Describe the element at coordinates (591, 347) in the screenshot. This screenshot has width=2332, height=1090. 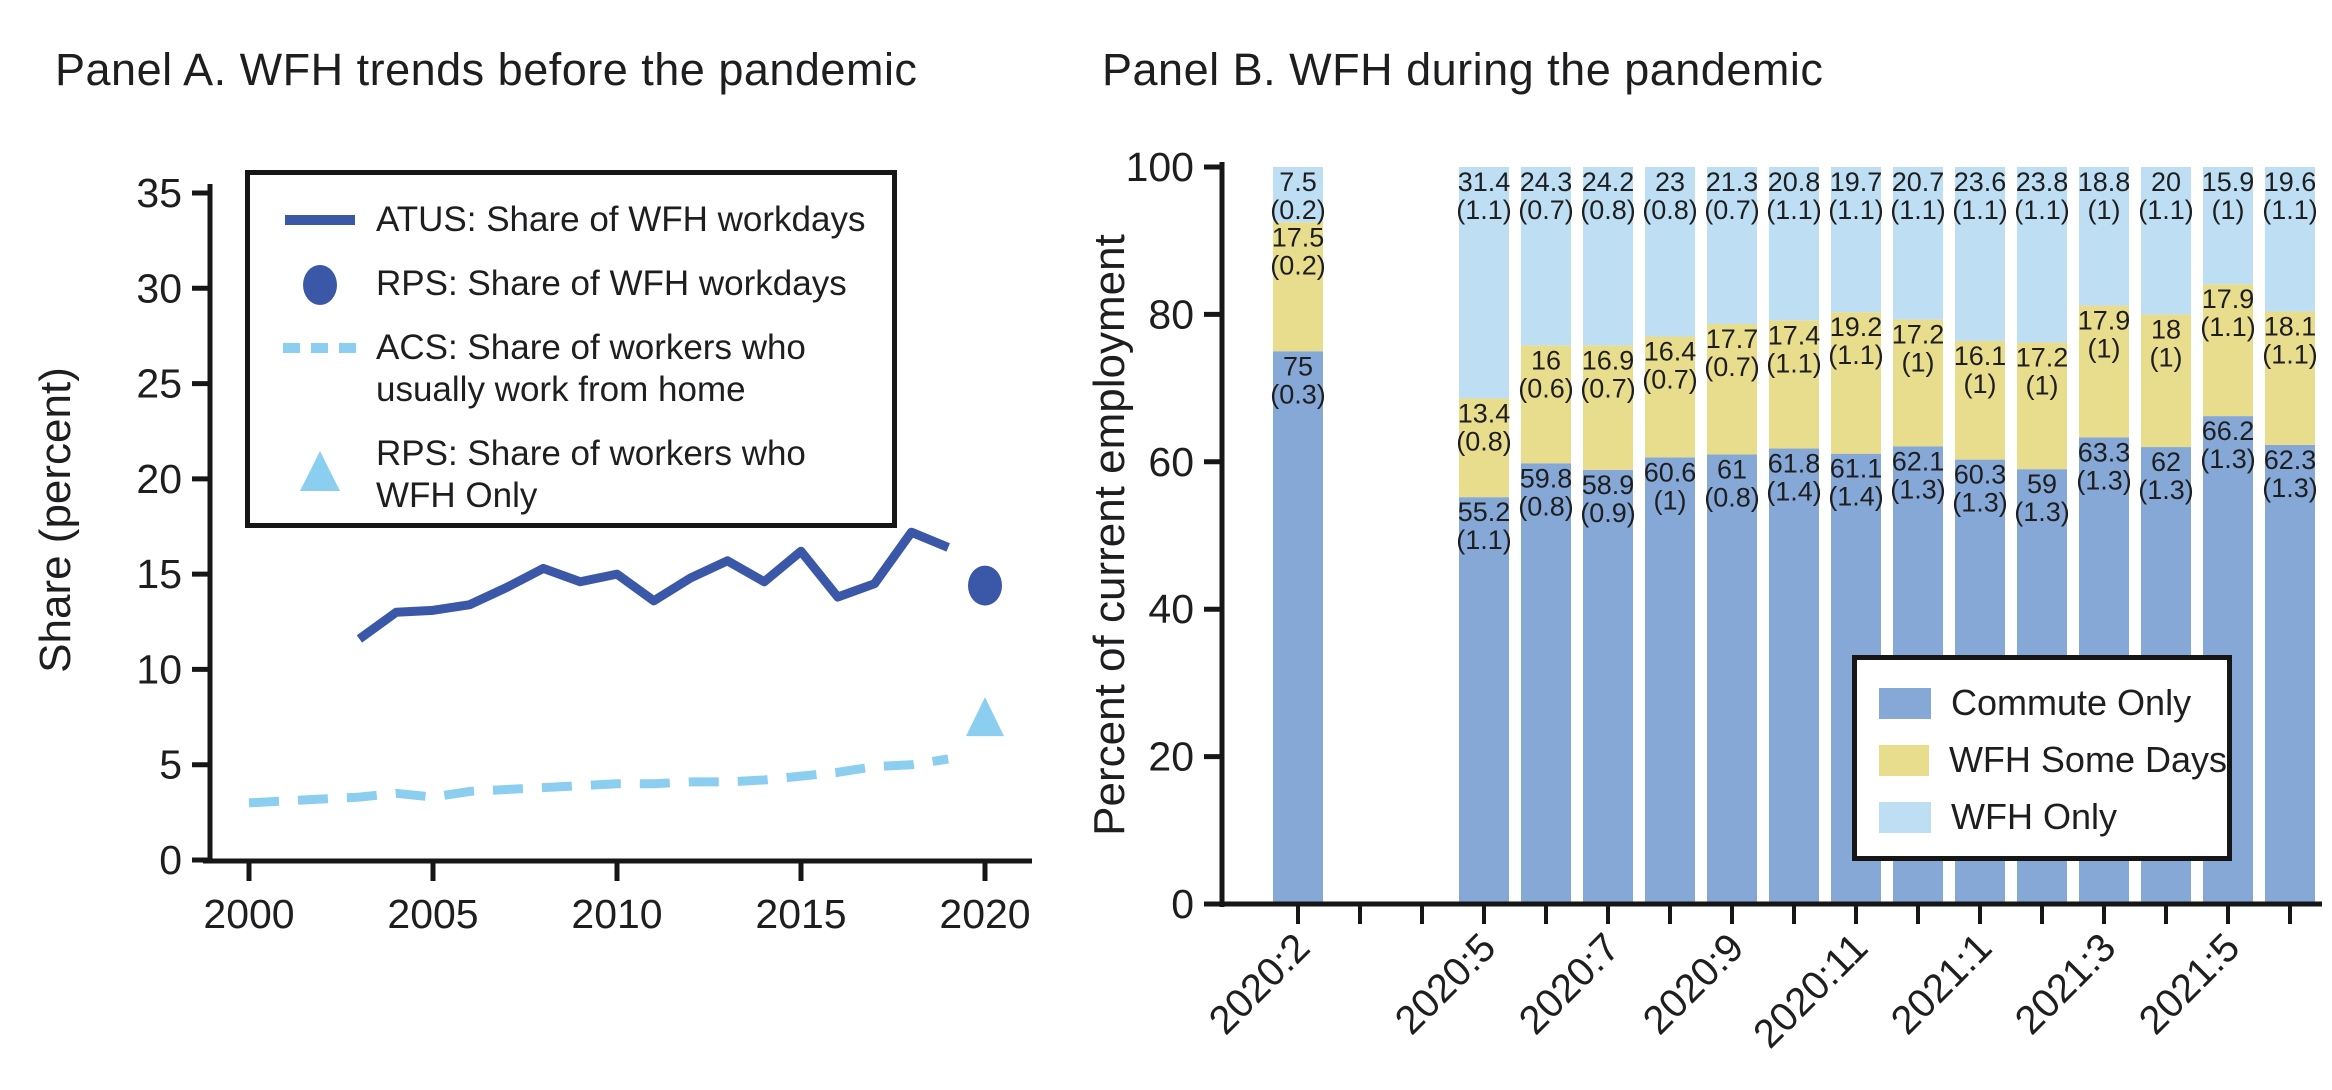
I see `legend-item-label: ACS: Share of workers who` at that location.